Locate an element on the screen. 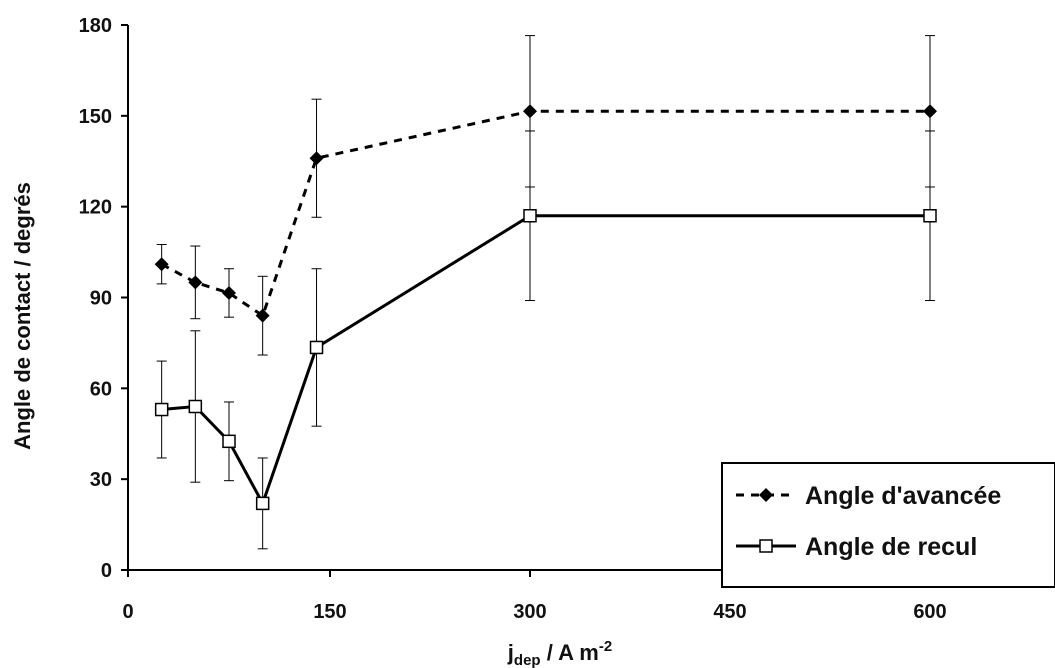 The height and width of the screenshot is (668, 1055). legend: Angle d'avancée Angle de recul is located at coordinates (888, 525).